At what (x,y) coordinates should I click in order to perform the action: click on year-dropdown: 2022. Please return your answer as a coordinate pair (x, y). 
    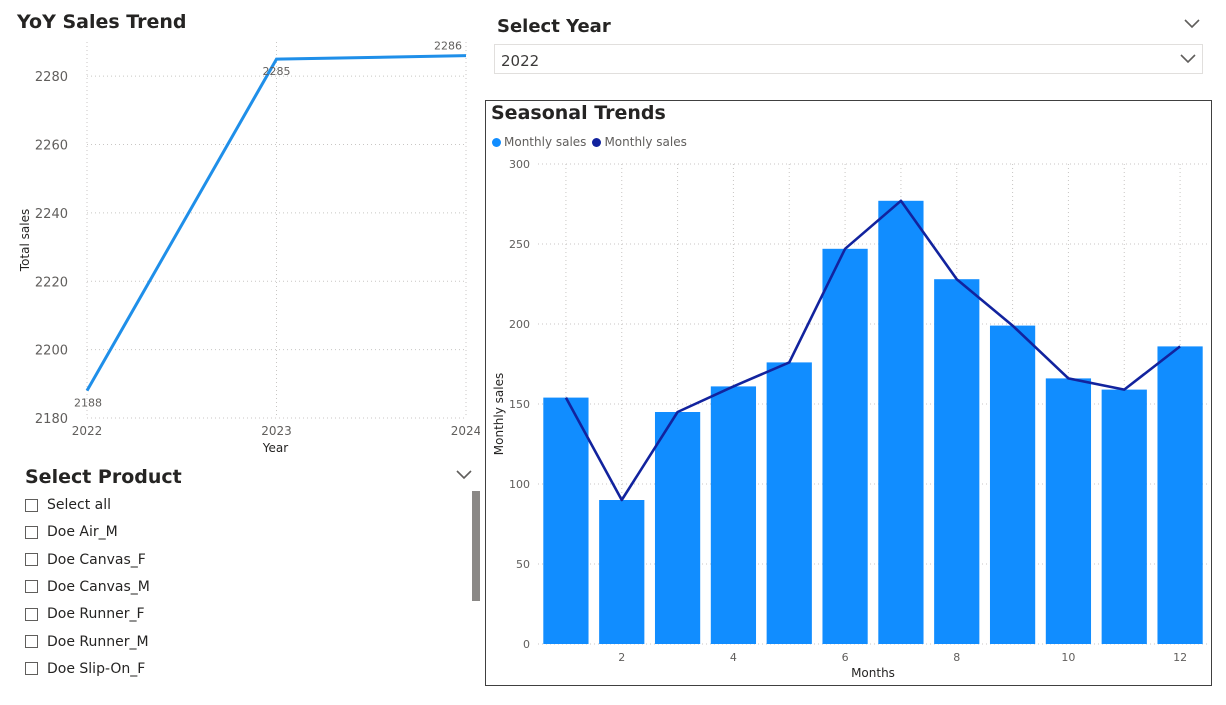
    Looking at the image, I should click on (848, 59).